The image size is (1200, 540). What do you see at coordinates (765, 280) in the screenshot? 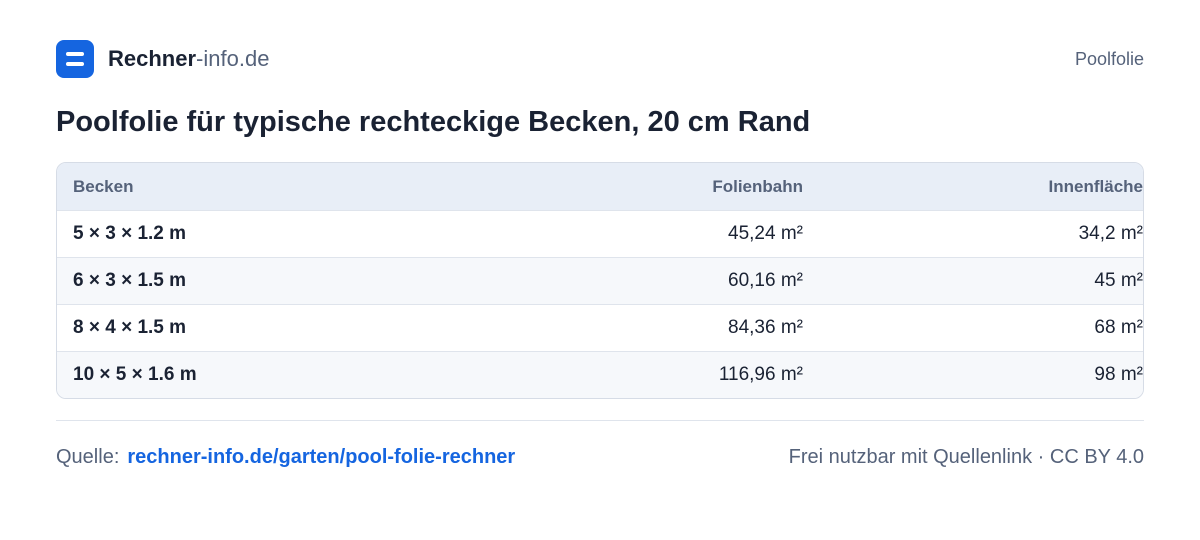
I see `cell: 60,16 m²` at bounding box center [765, 280].